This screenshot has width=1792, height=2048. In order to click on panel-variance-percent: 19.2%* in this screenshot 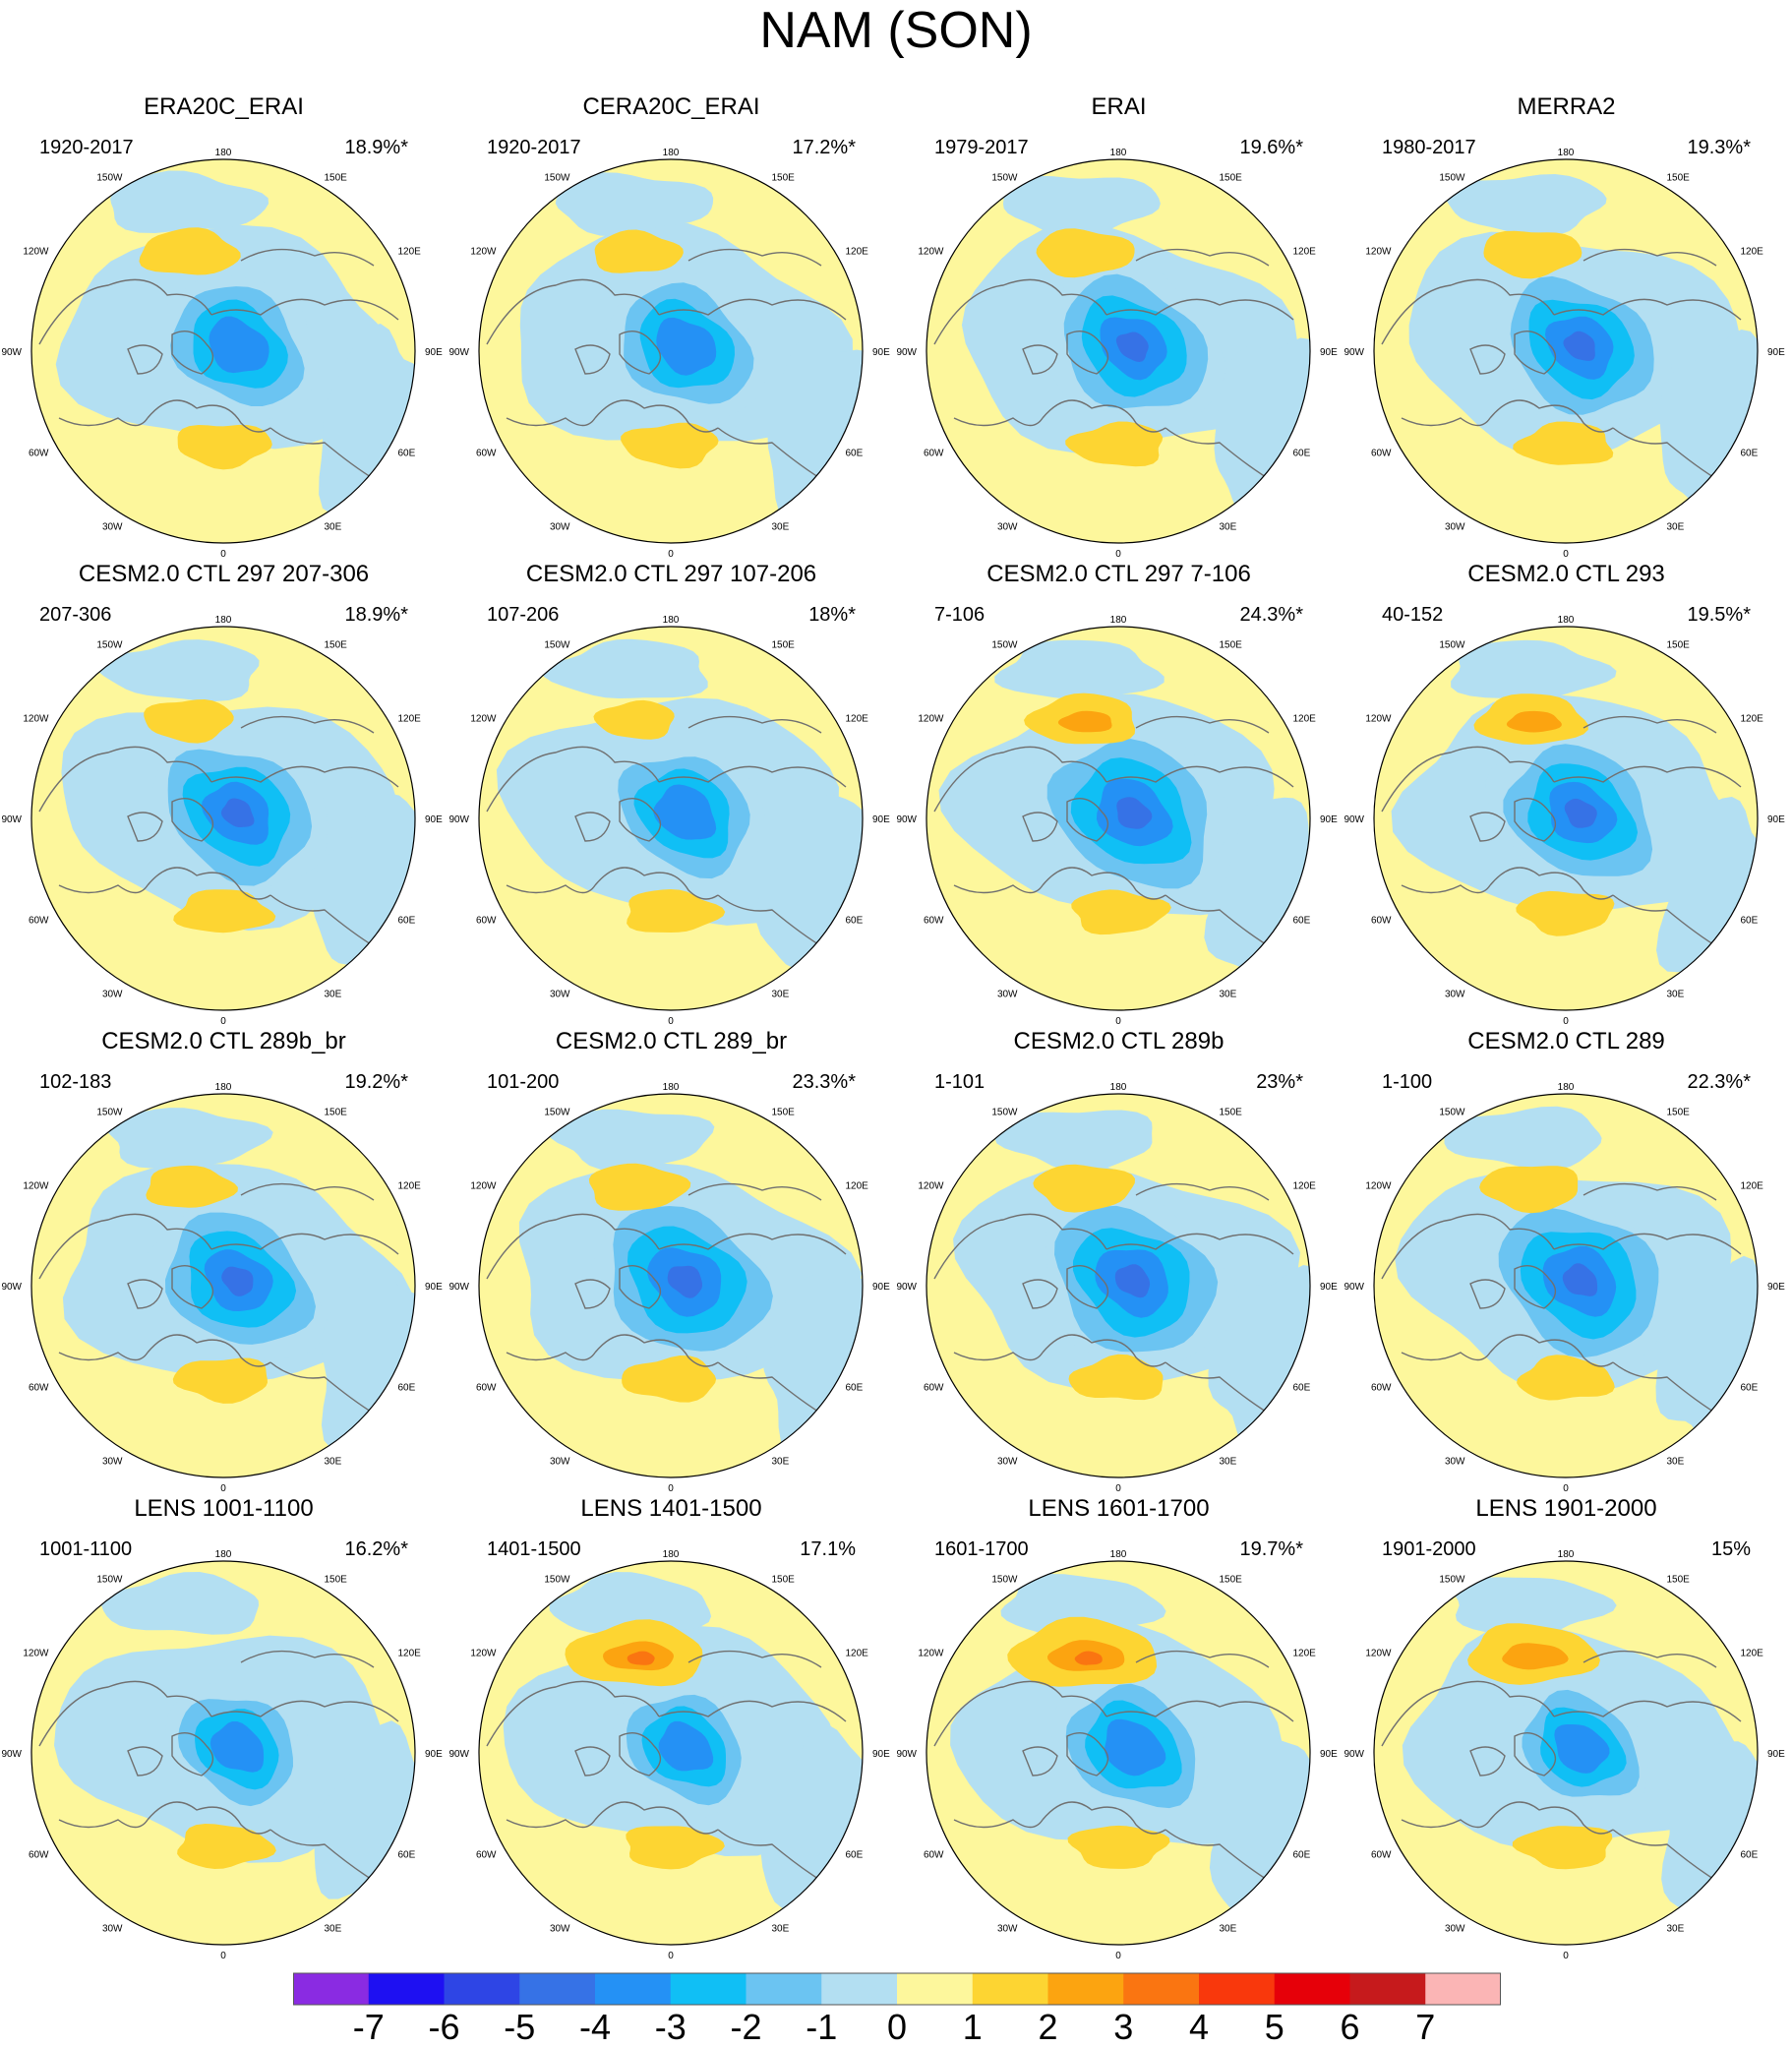, I will do `click(376, 1082)`.